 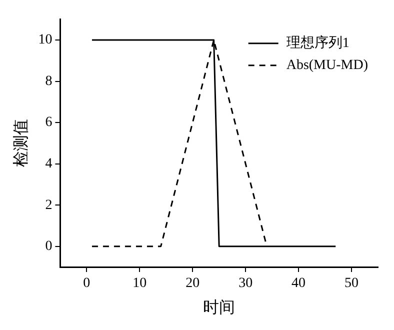 I want to click on x-tick-label: 10, so click(x=139, y=284).